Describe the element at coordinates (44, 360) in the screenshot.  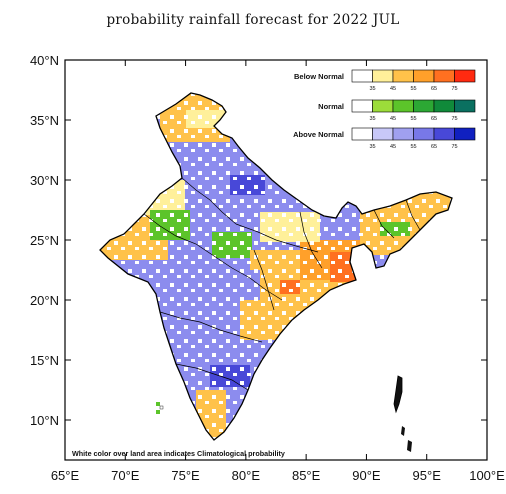
I see `lat-tick-label: 15°N` at that location.